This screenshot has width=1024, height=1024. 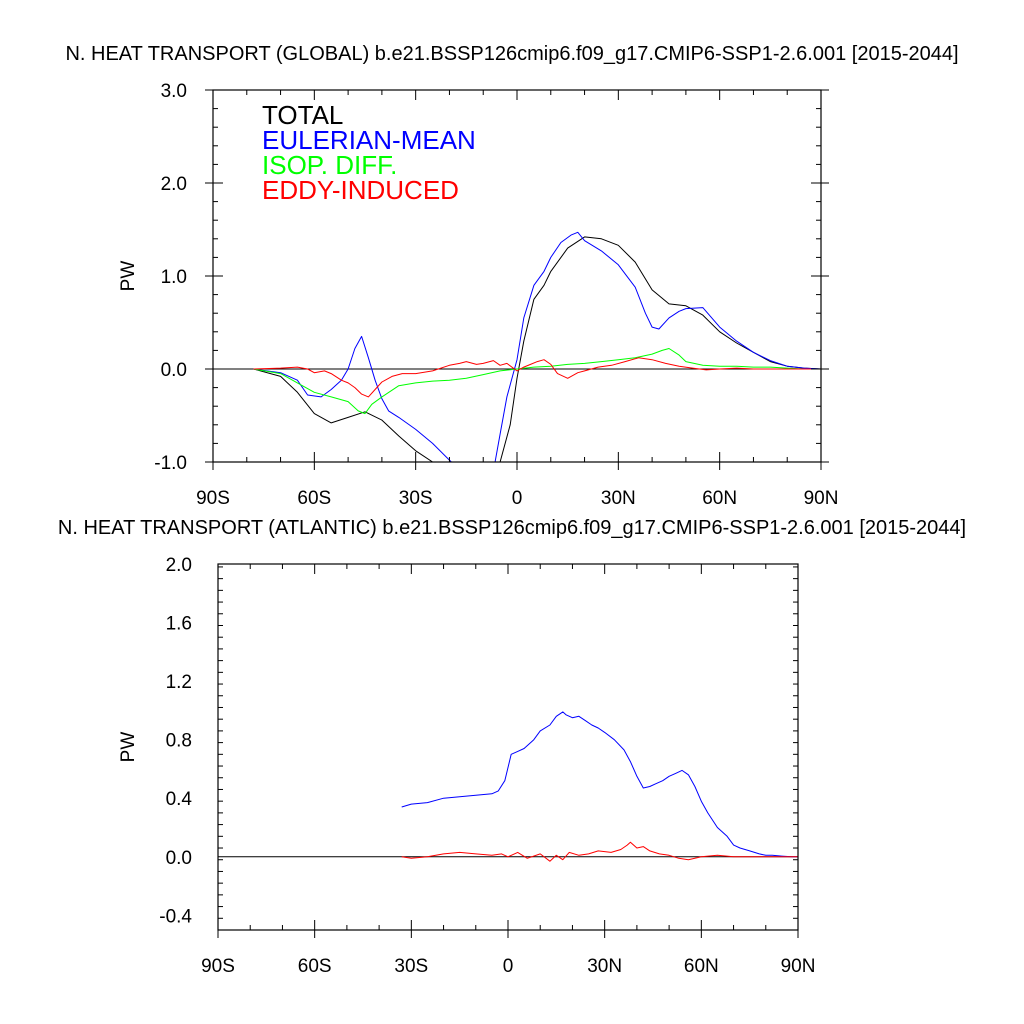 I want to click on global-x-tick-label: 60N, so click(x=719, y=498).